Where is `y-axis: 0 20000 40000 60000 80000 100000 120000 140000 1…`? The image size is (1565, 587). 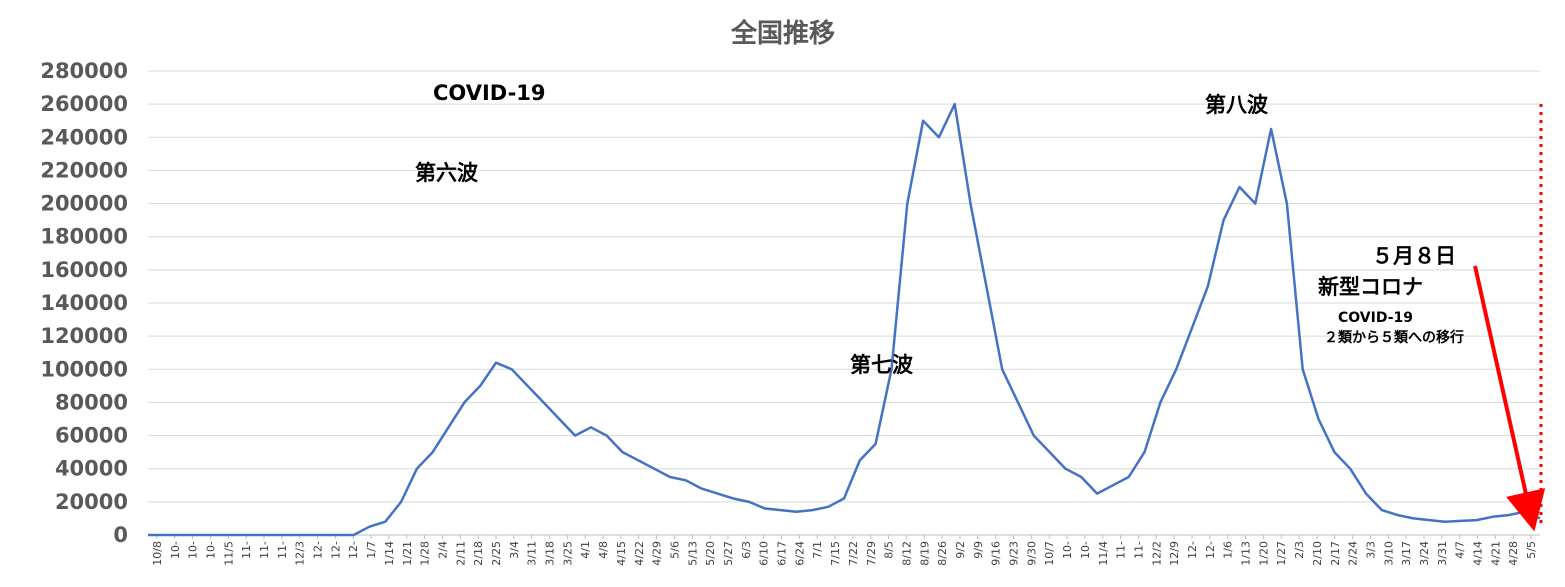 y-axis: 0 20000 40000 60000 80000 100000 120000 140000 1… is located at coordinates (84, 303).